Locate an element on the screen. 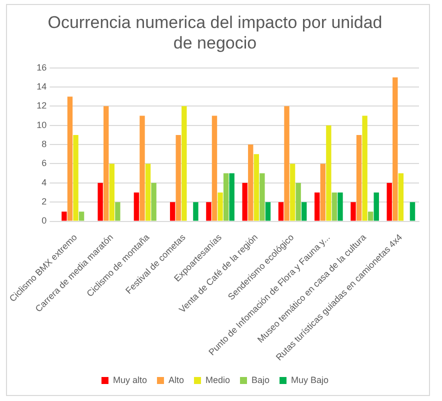  y-tick-label: 2 is located at coordinates (44, 201).